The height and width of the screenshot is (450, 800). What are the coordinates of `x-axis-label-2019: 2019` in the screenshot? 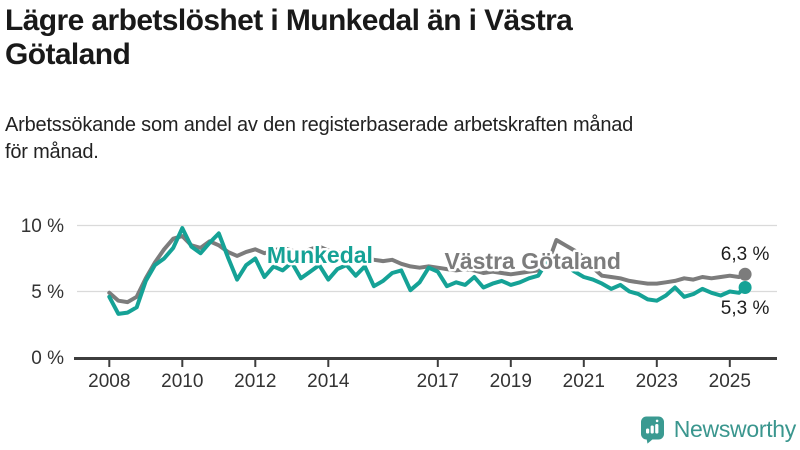 It's located at (511, 381).